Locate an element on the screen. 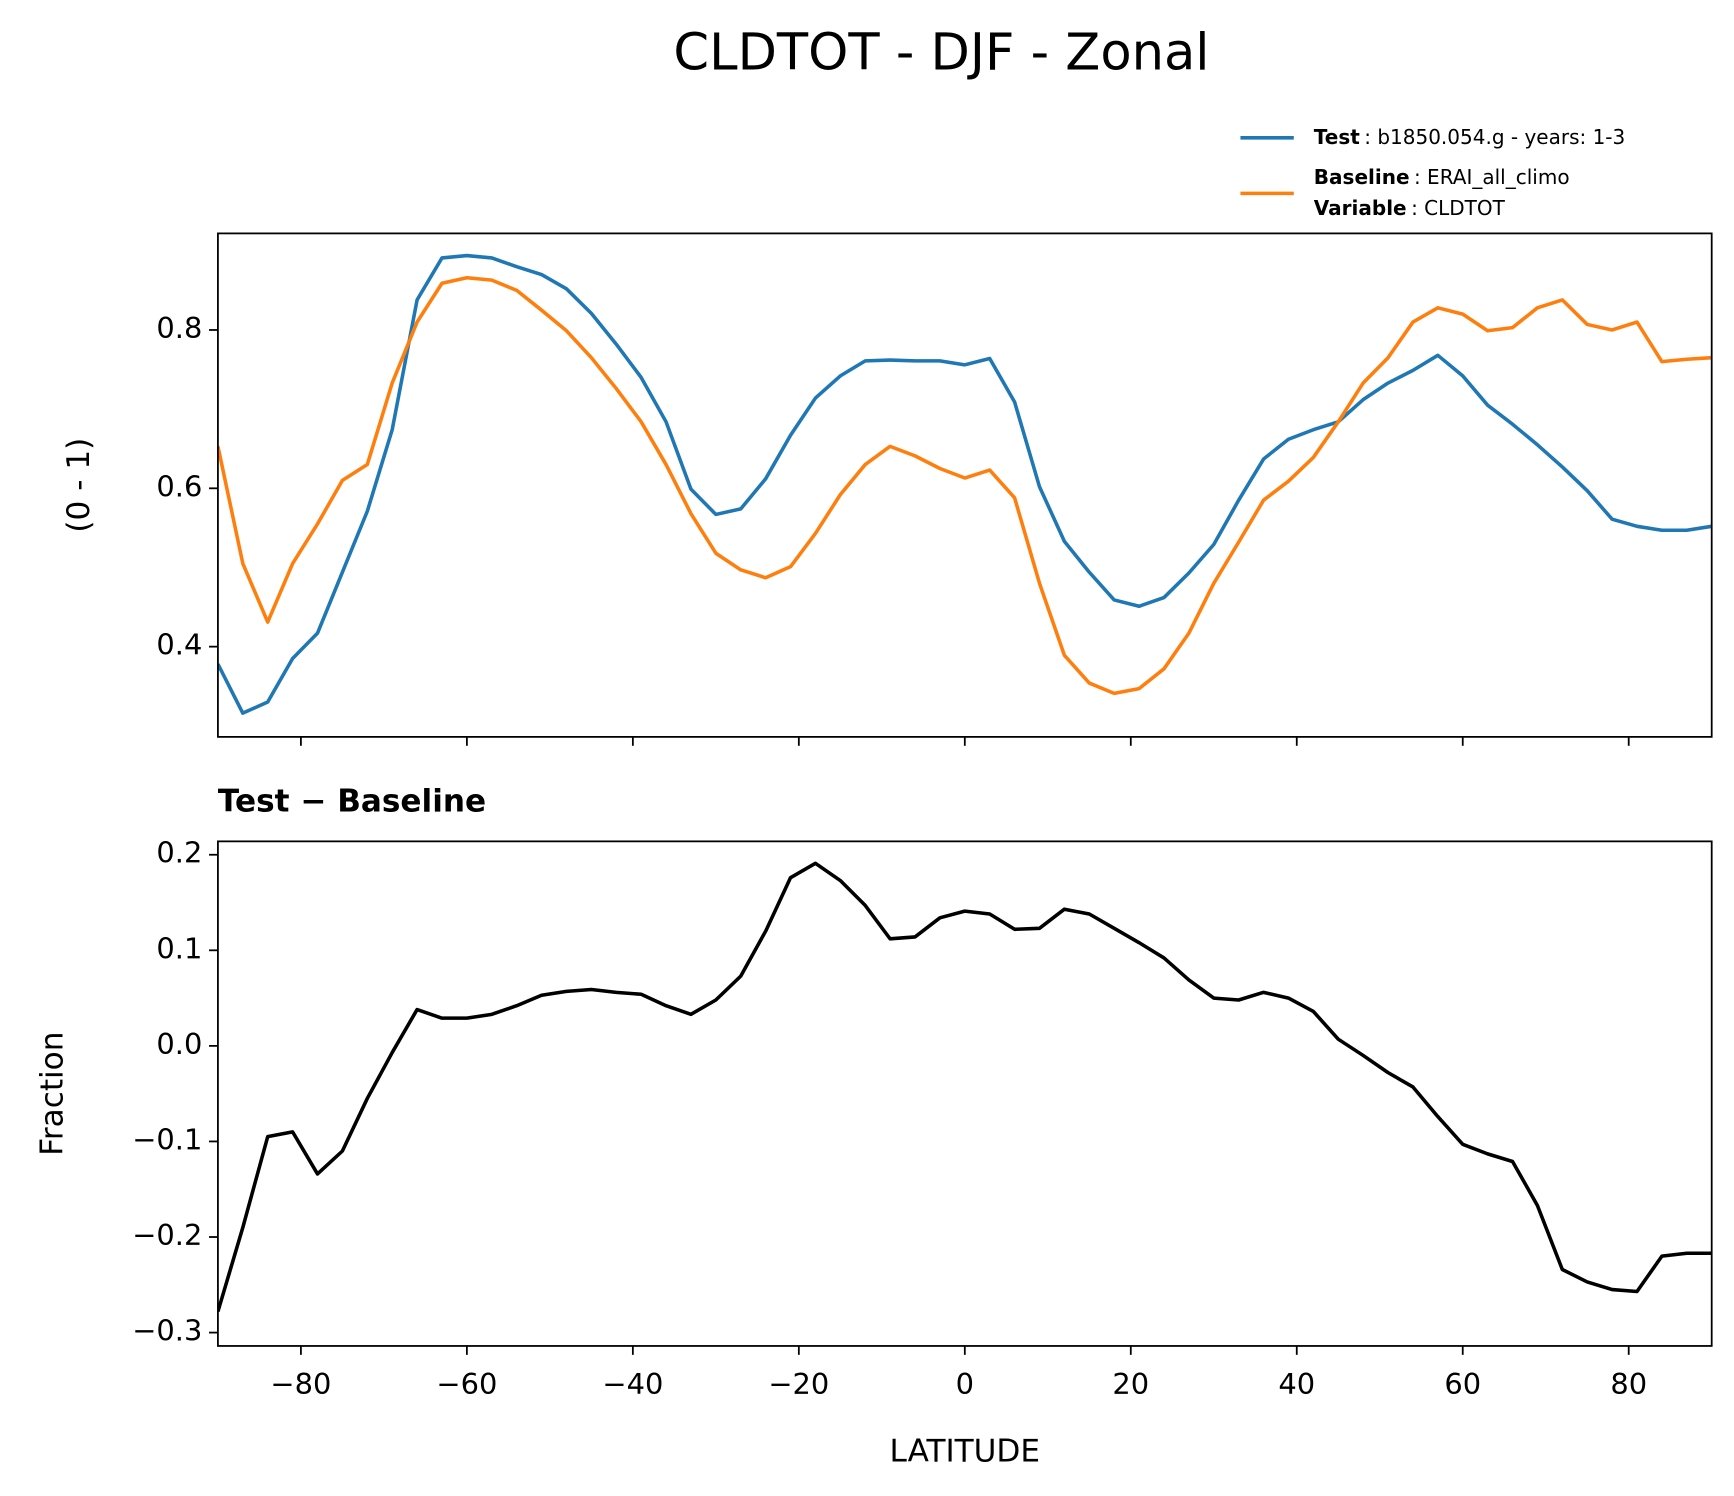 The width and height of the screenshot is (1734, 1496). legend-label: Baseline: ERAI_all_climo is located at coordinates (1442, 176).